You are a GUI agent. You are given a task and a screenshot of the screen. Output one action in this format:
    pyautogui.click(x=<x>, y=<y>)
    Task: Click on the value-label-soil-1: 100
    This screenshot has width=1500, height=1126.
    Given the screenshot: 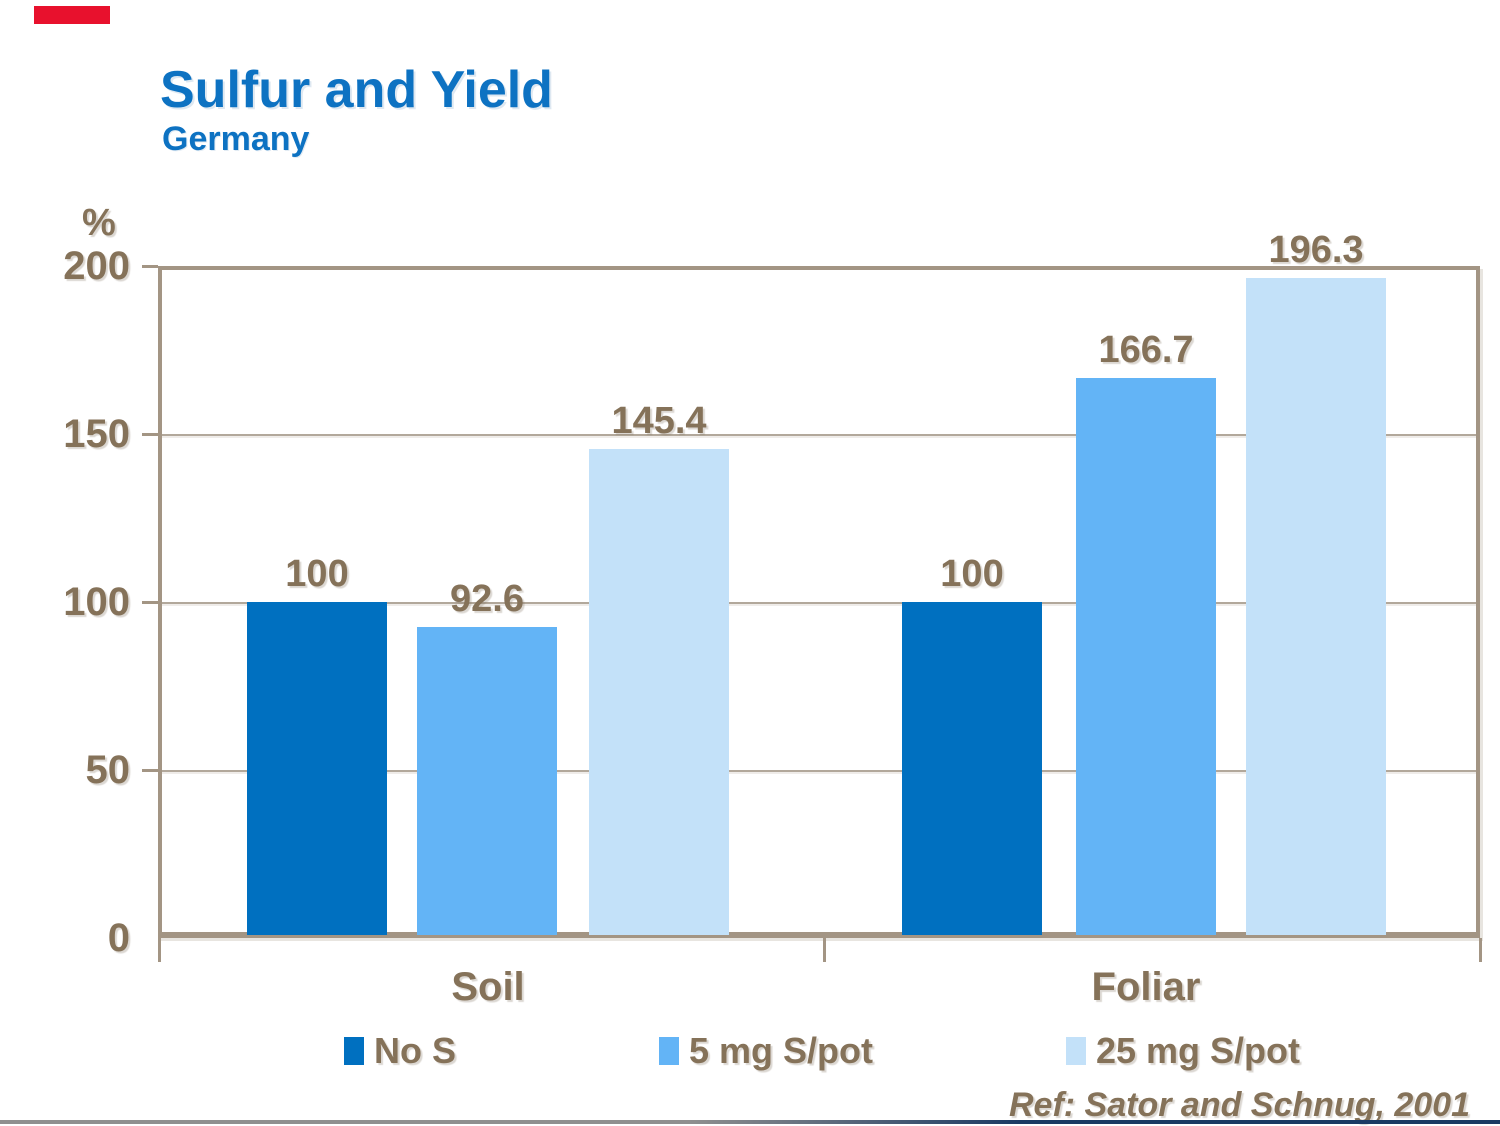 What is the action you would take?
    pyautogui.click(x=317, y=574)
    